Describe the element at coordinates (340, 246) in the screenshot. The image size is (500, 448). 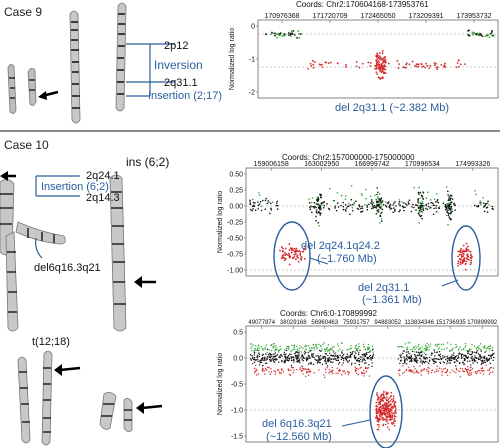
I see `case10-del1-label-line1: del 2q24.1q24.2` at that location.